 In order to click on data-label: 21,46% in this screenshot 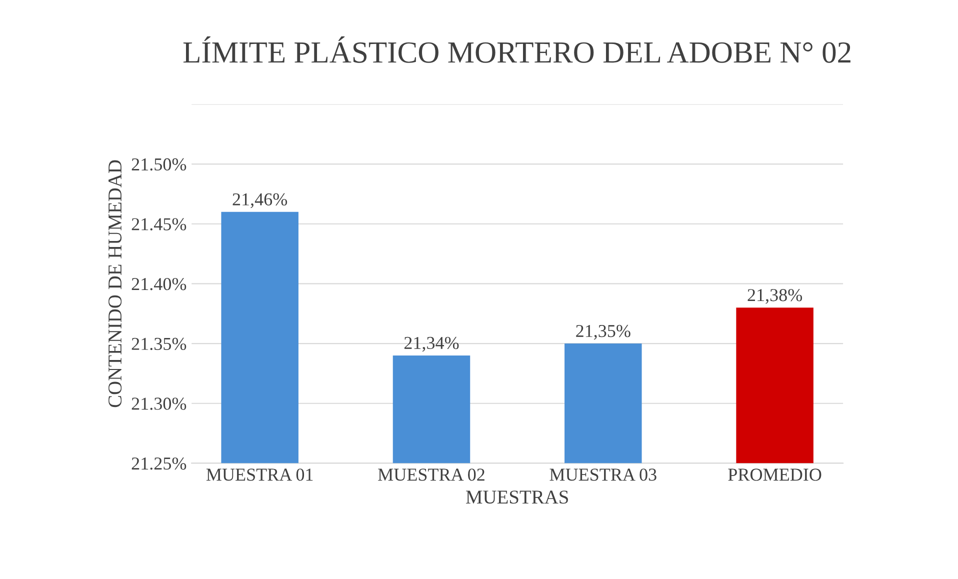, I will do `click(260, 200)`.